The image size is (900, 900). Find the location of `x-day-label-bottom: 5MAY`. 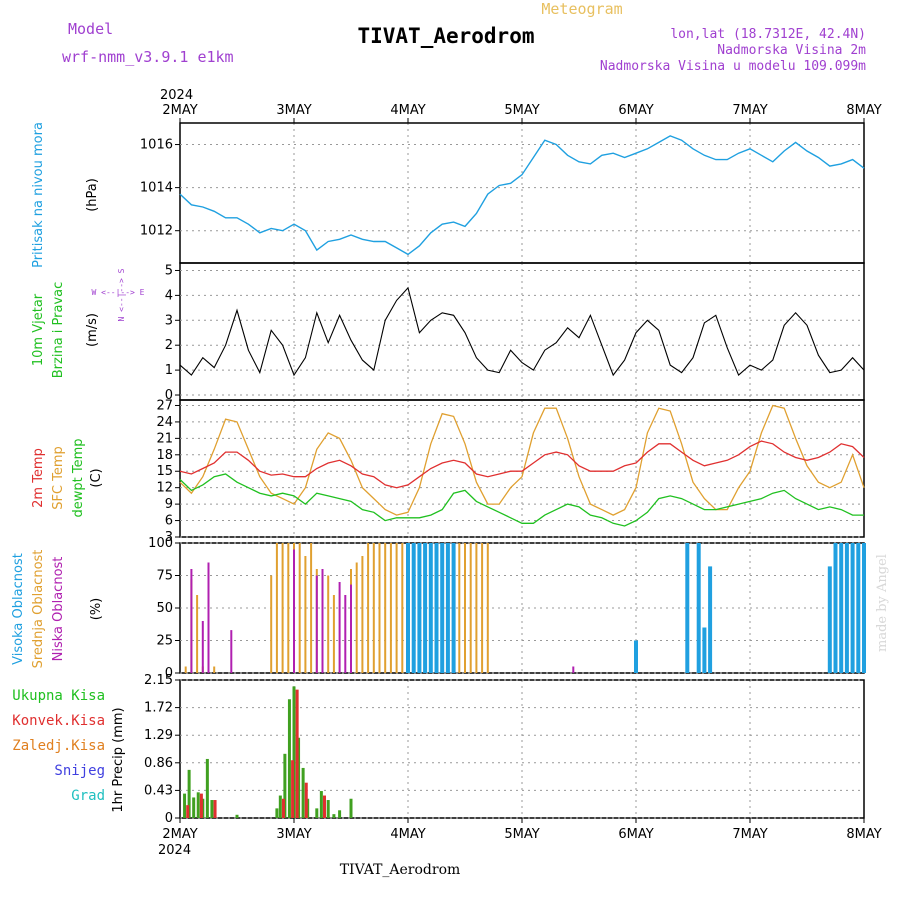

x-day-label-bottom: 5MAY is located at coordinates (521, 834).